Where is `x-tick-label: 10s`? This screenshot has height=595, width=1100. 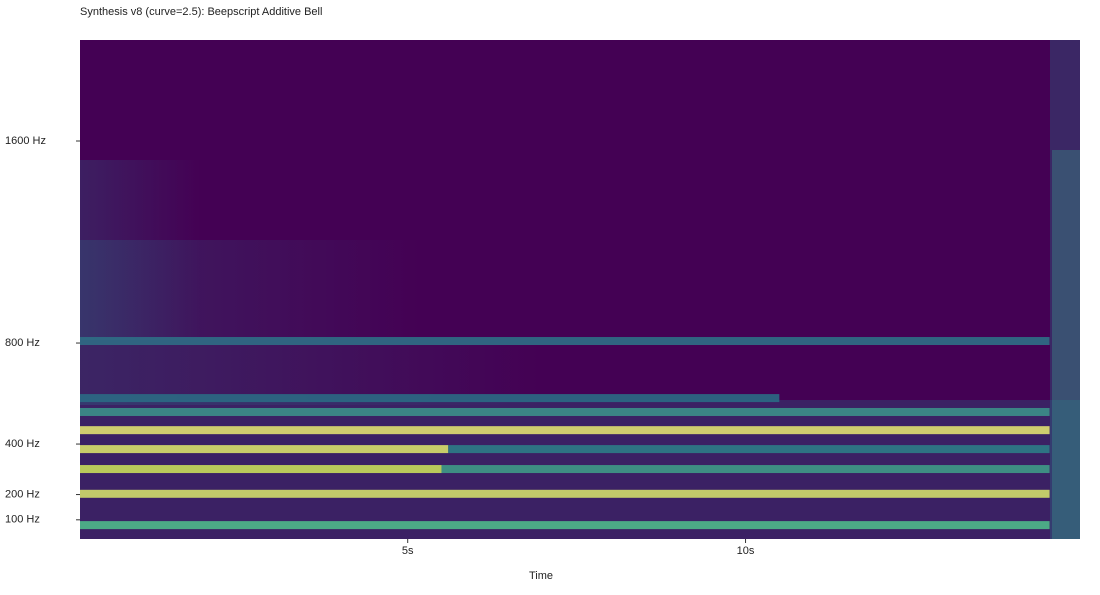 x-tick-label: 10s is located at coordinates (746, 551).